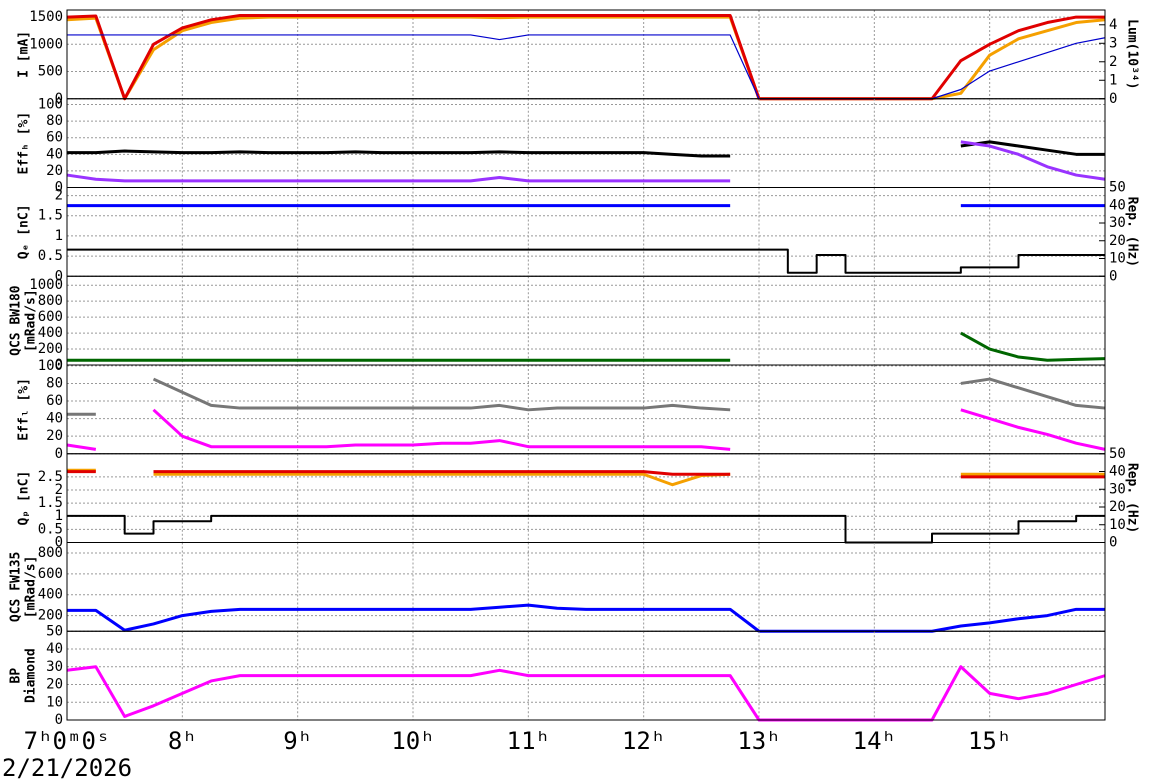 The image size is (1172, 782). Describe the element at coordinates (643, 741) in the screenshot. I see `x-tick-label: 12ʰ` at that location.